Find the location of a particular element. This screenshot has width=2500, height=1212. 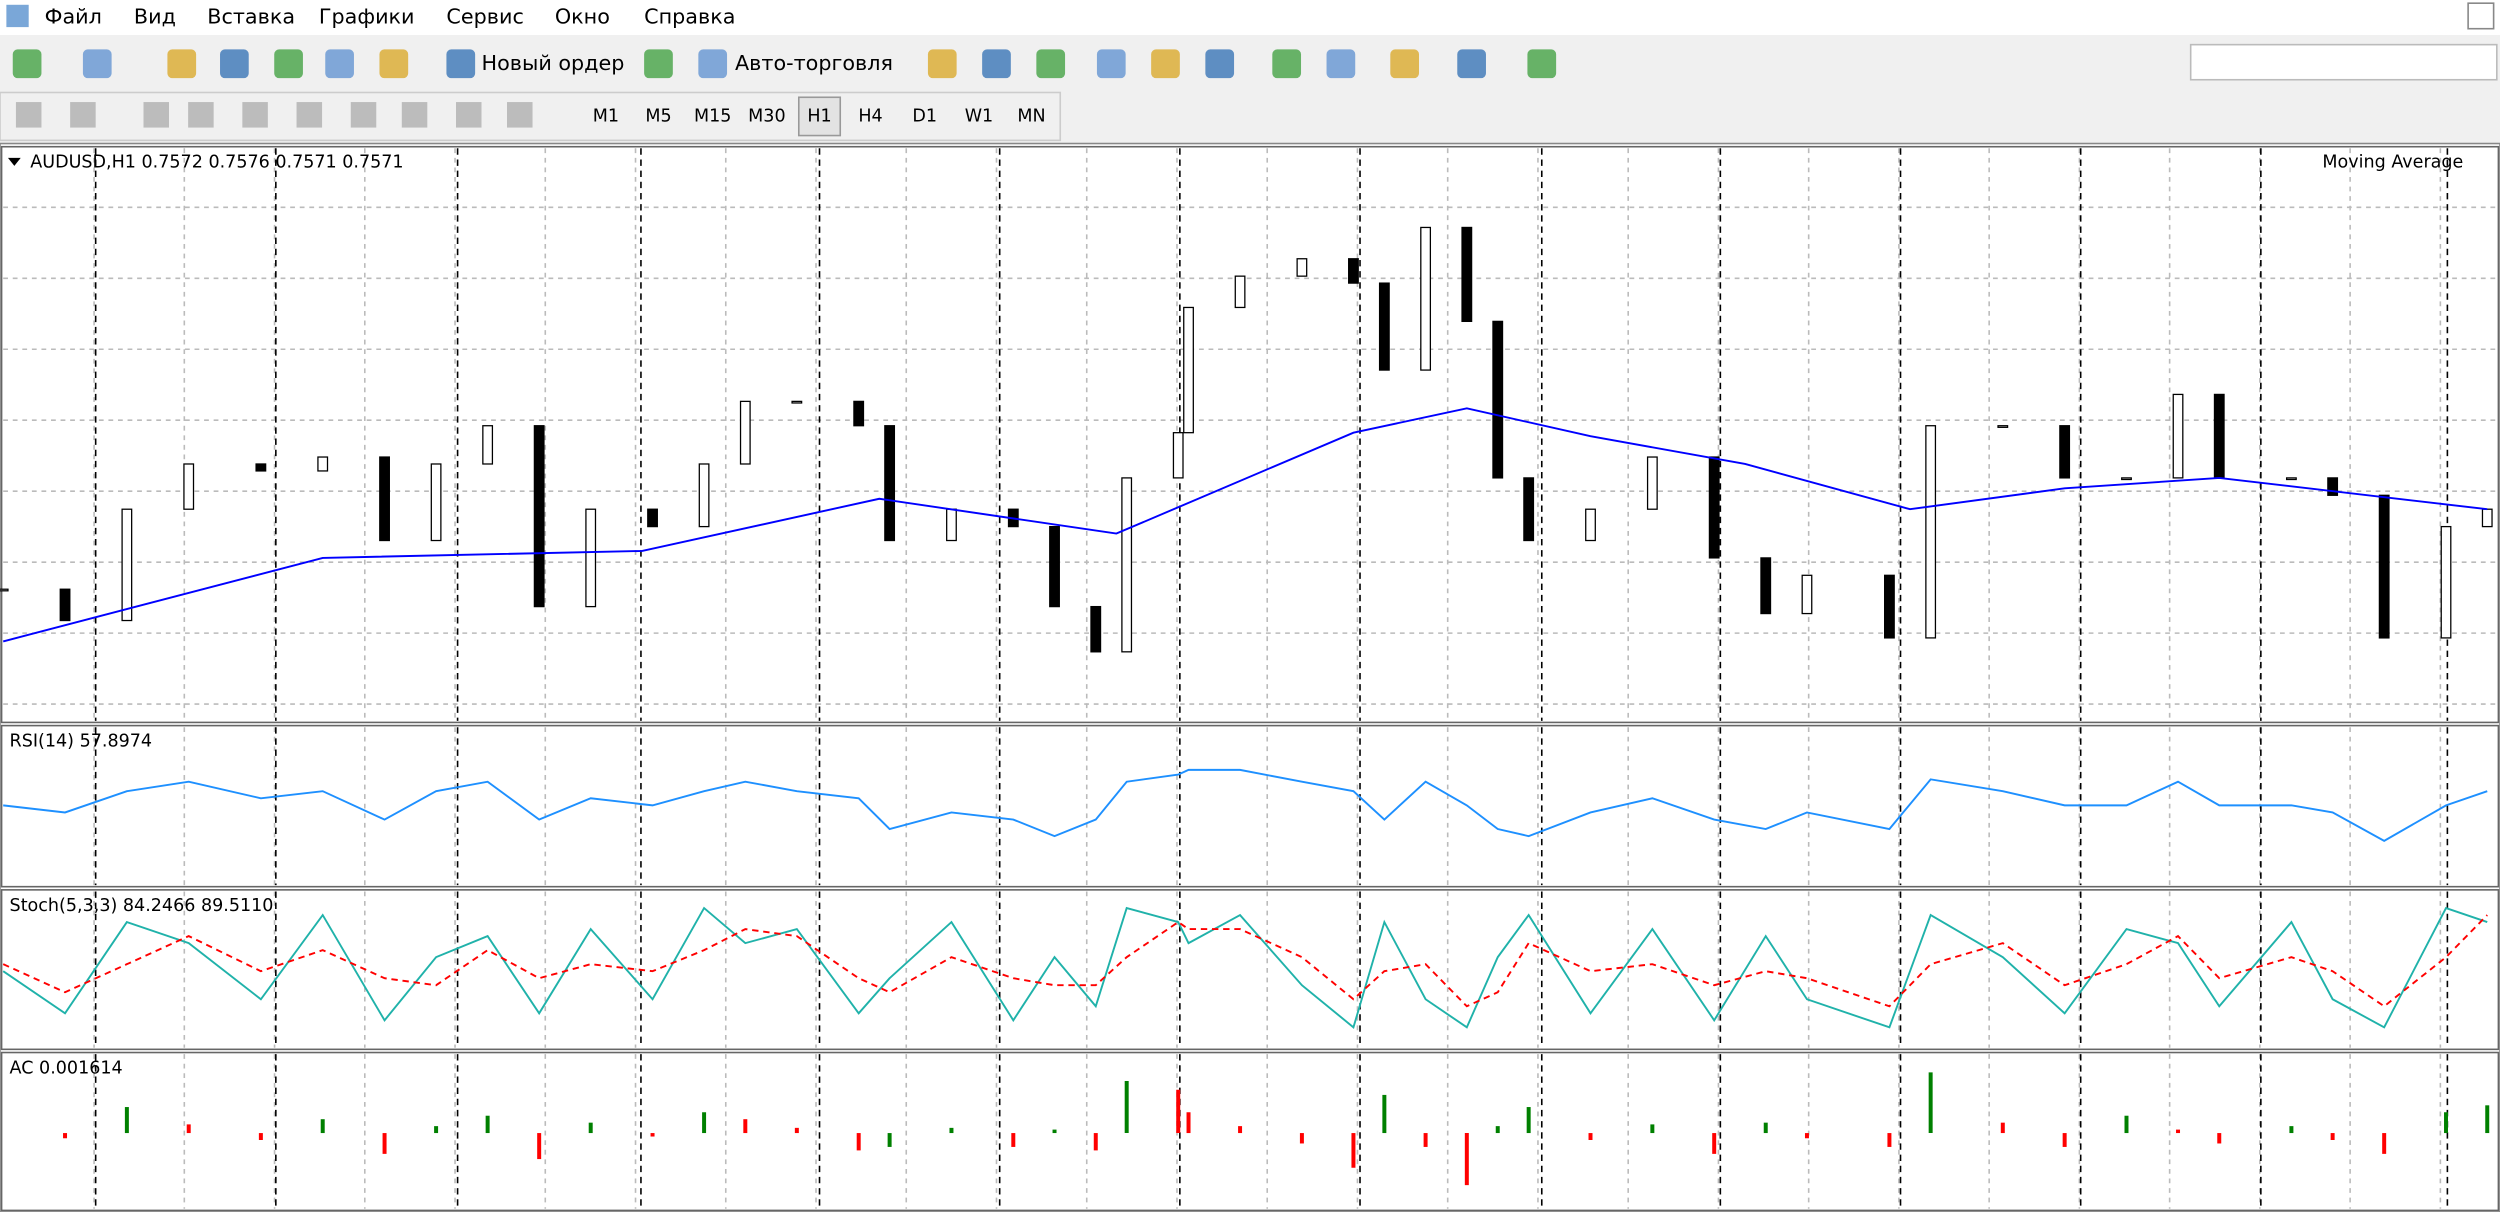

pane-label: AC 0.001614 is located at coordinates (66, 1068).